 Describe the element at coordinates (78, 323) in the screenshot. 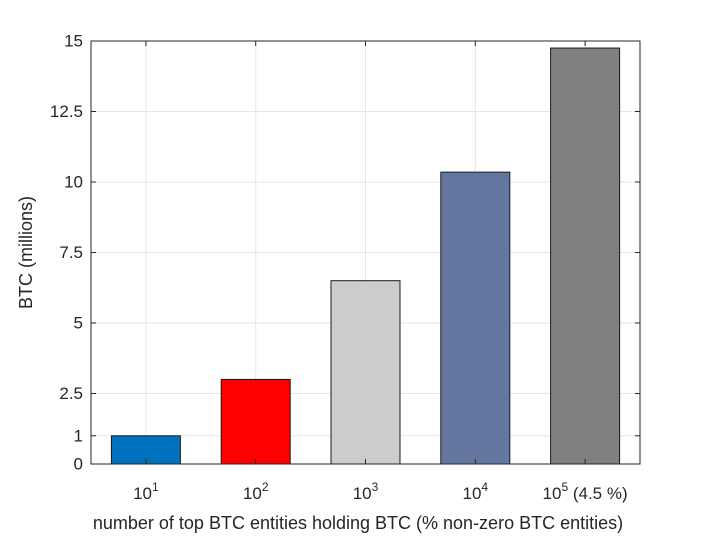

I see `y-tick-label-3: 5` at that location.